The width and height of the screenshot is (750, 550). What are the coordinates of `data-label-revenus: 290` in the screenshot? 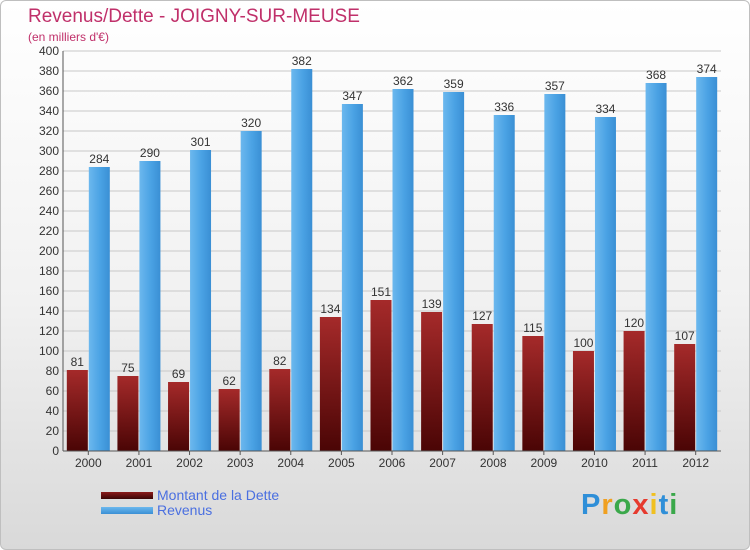 It's located at (150, 153).